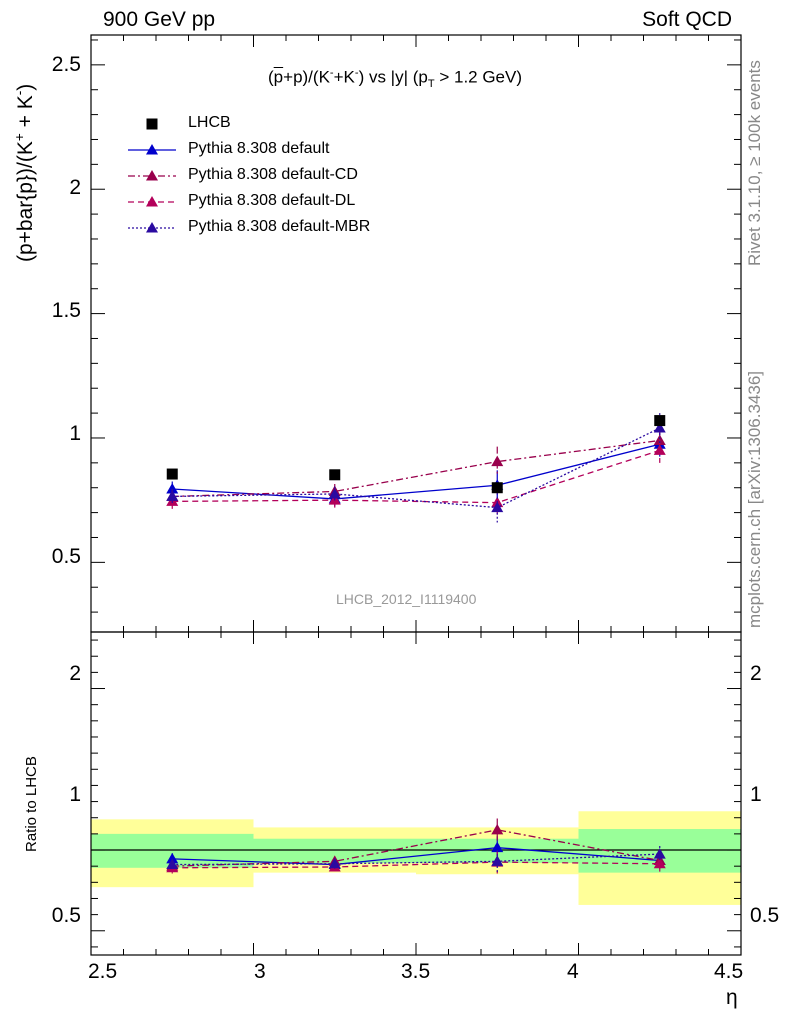 This screenshot has height=1024, width=786. Describe the element at coordinates (573, 971) in the screenshot. I see `xtick-label: 4` at that location.